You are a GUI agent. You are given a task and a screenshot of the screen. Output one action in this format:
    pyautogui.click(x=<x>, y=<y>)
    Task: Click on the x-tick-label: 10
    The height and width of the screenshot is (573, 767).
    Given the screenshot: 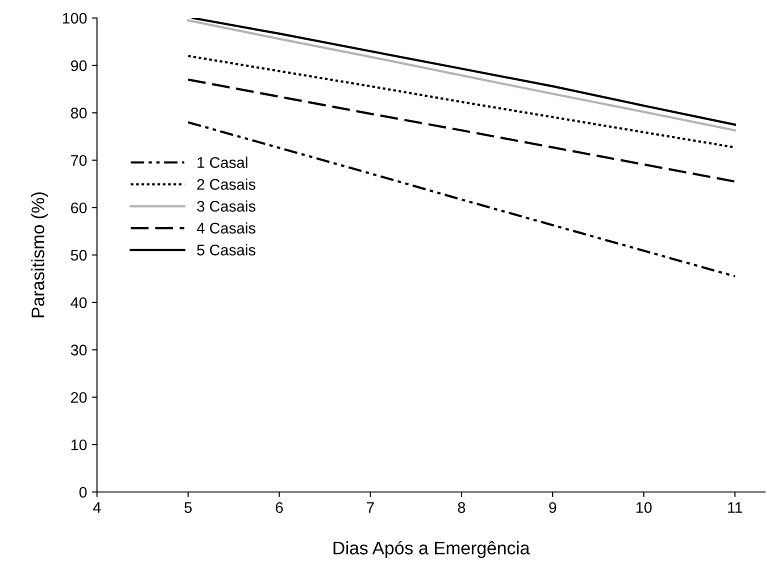 What is the action you would take?
    pyautogui.click(x=644, y=507)
    